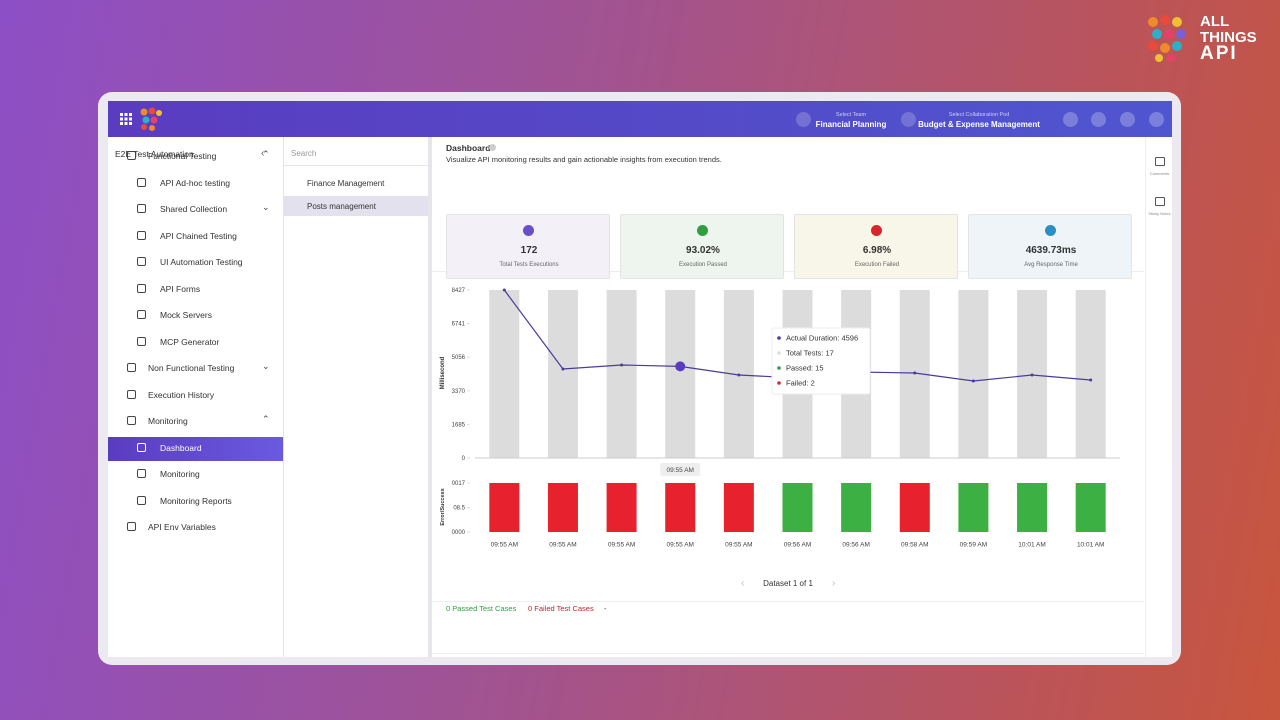 This screenshot has height=720, width=1280. I want to click on pod-value: Budget & Expense Management, so click(979, 124).